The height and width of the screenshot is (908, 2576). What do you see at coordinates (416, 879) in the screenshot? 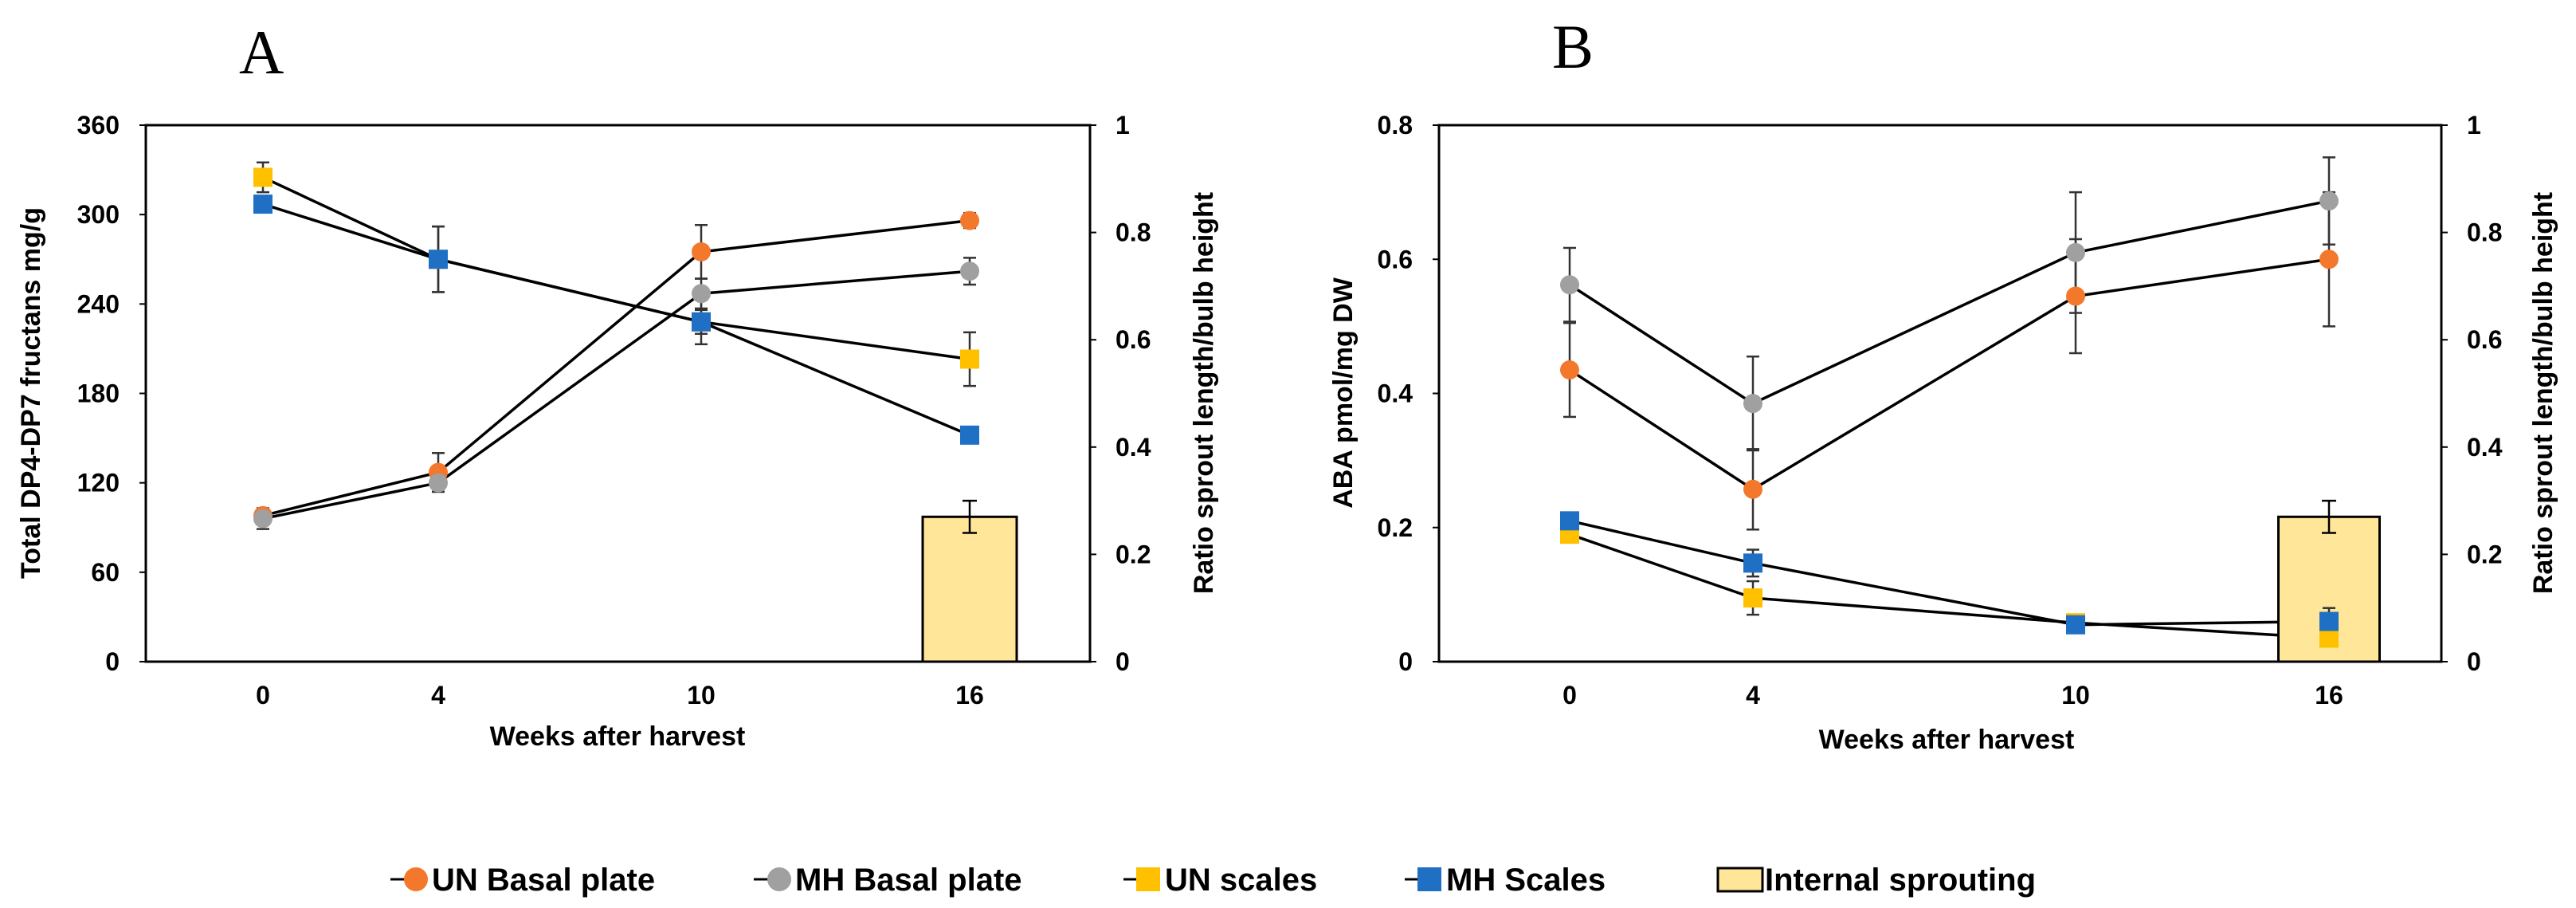
I see `legend-marker-circle` at bounding box center [416, 879].